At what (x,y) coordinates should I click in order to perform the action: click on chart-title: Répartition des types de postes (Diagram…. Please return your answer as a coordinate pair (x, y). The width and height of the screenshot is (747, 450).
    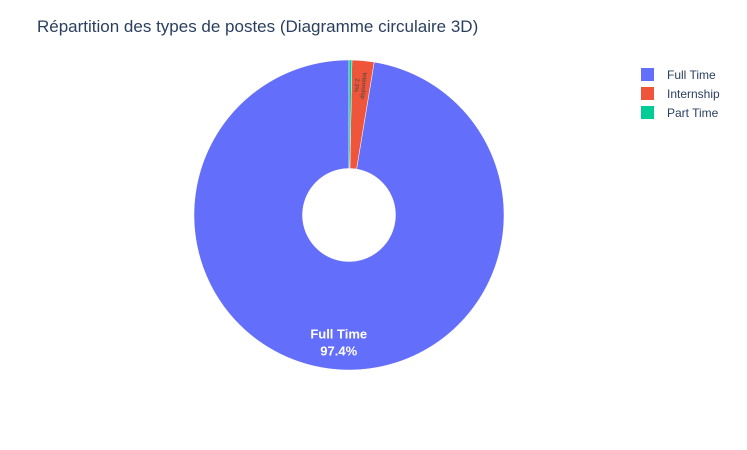
    Looking at the image, I should click on (257, 26).